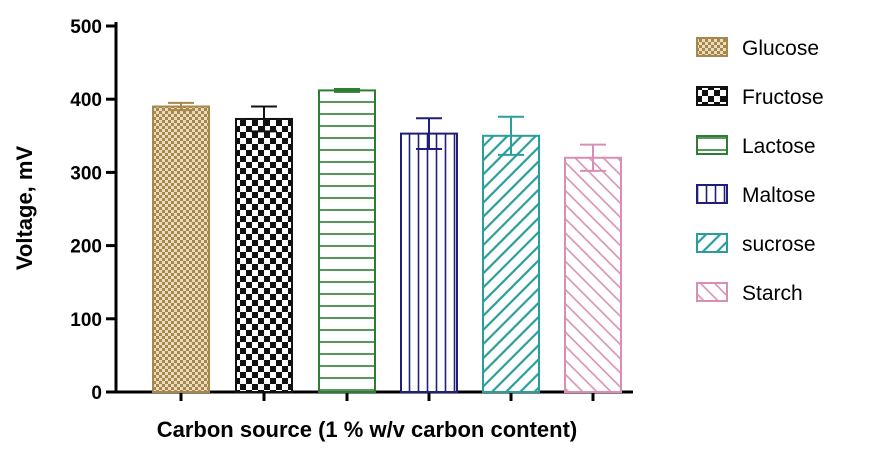  Describe the element at coordinates (264, 255) in the screenshot. I see `bar-fructose` at that location.